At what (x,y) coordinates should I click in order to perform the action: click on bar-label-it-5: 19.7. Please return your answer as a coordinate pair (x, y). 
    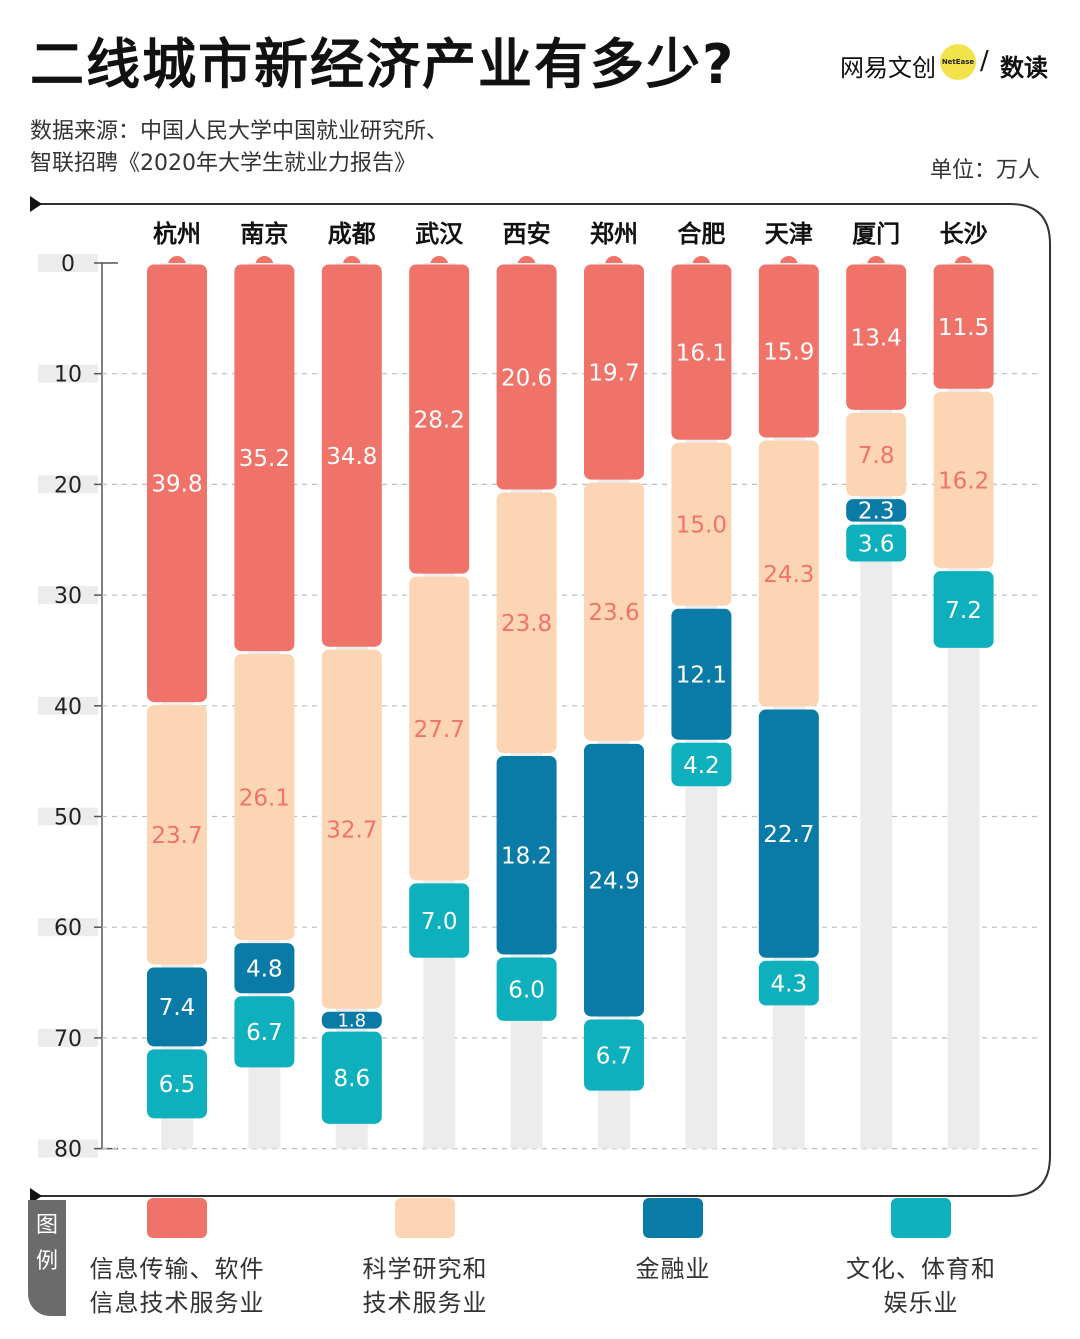
    Looking at the image, I should click on (613, 373).